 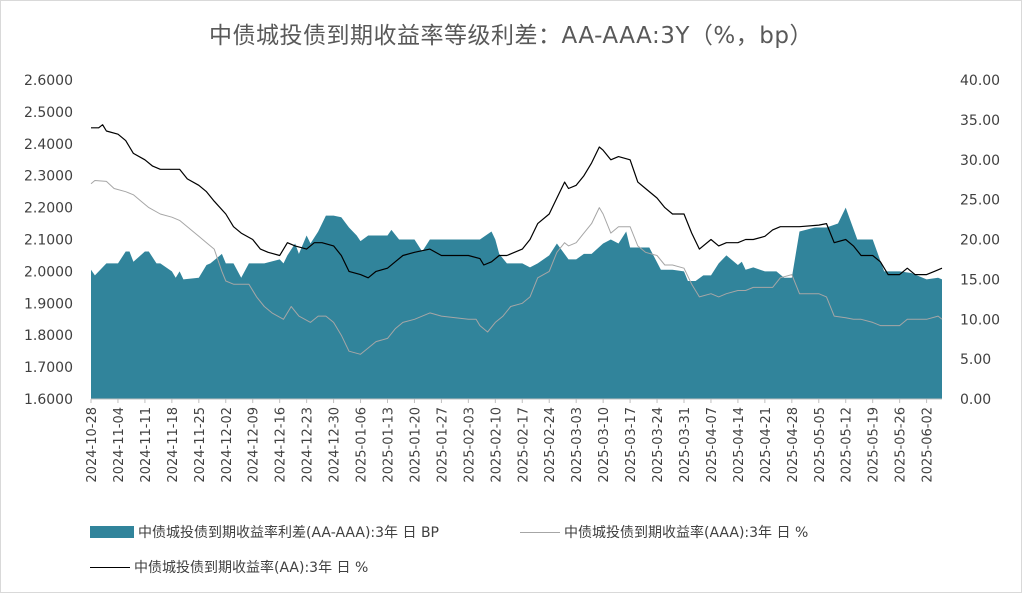 I want to click on y-right-tick-label: 15.00, so click(x=980, y=280).